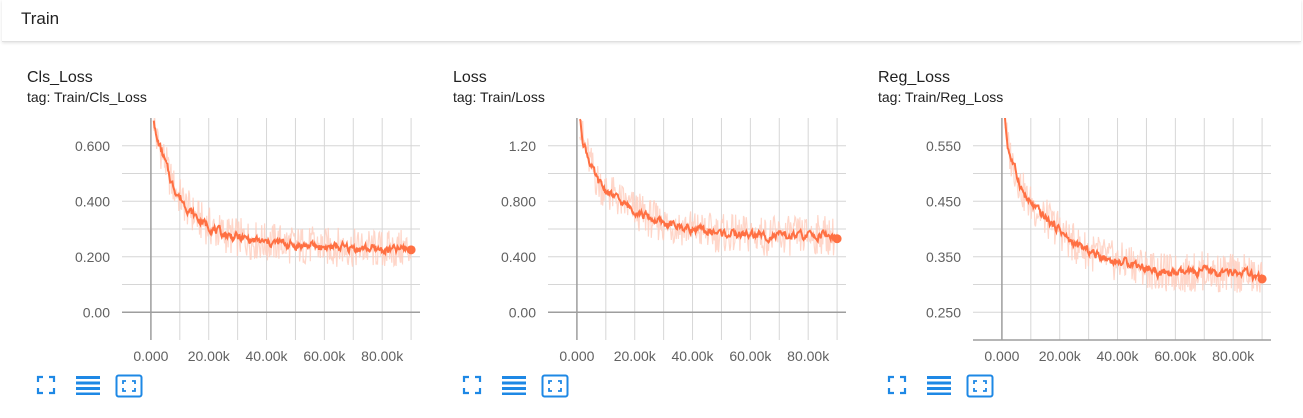 The width and height of the screenshot is (1303, 418). What do you see at coordinates (470, 77) in the screenshot?
I see `chart-title: Loss` at bounding box center [470, 77].